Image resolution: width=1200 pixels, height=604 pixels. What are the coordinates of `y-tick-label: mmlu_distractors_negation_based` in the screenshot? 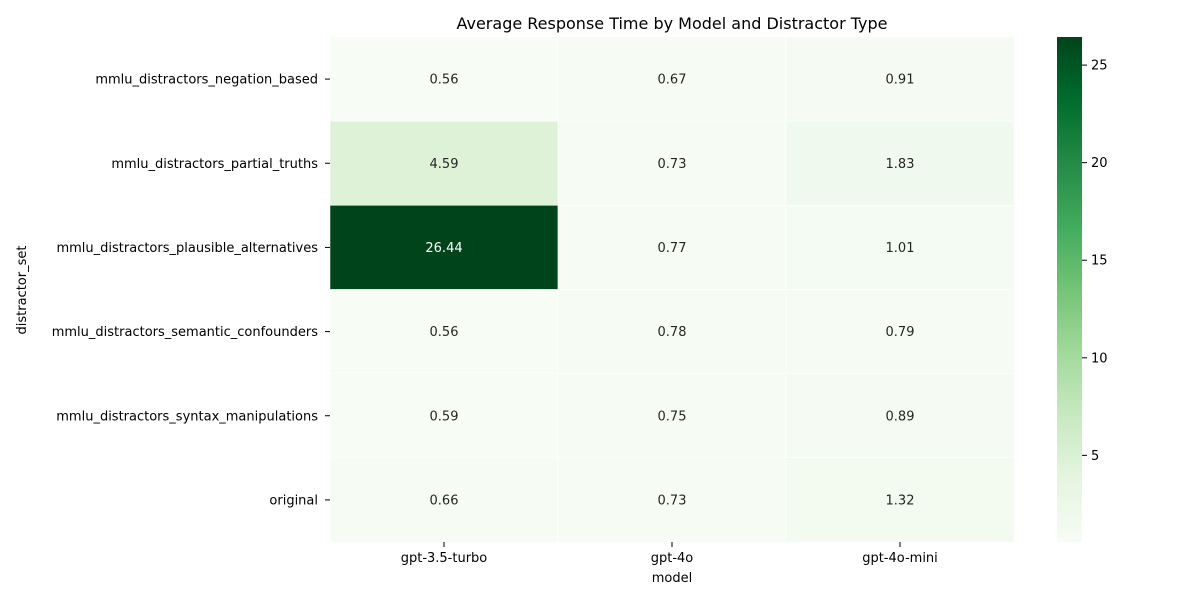 It's located at (206, 80).